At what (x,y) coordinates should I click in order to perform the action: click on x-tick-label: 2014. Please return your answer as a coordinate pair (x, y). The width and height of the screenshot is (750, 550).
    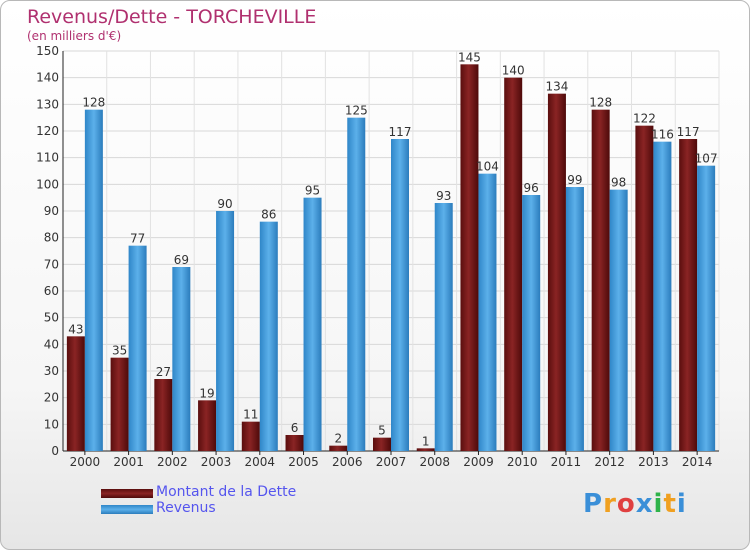
    Looking at the image, I should click on (697, 462).